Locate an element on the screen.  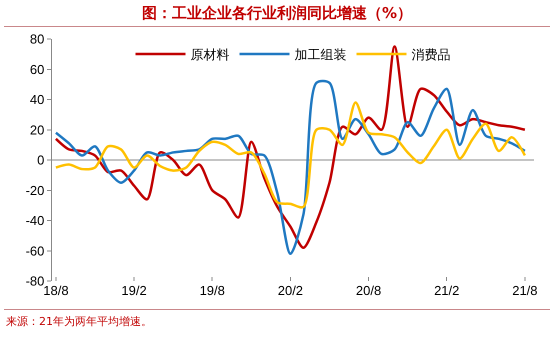
legend-label: 加工组装 is located at coordinates (320, 56).